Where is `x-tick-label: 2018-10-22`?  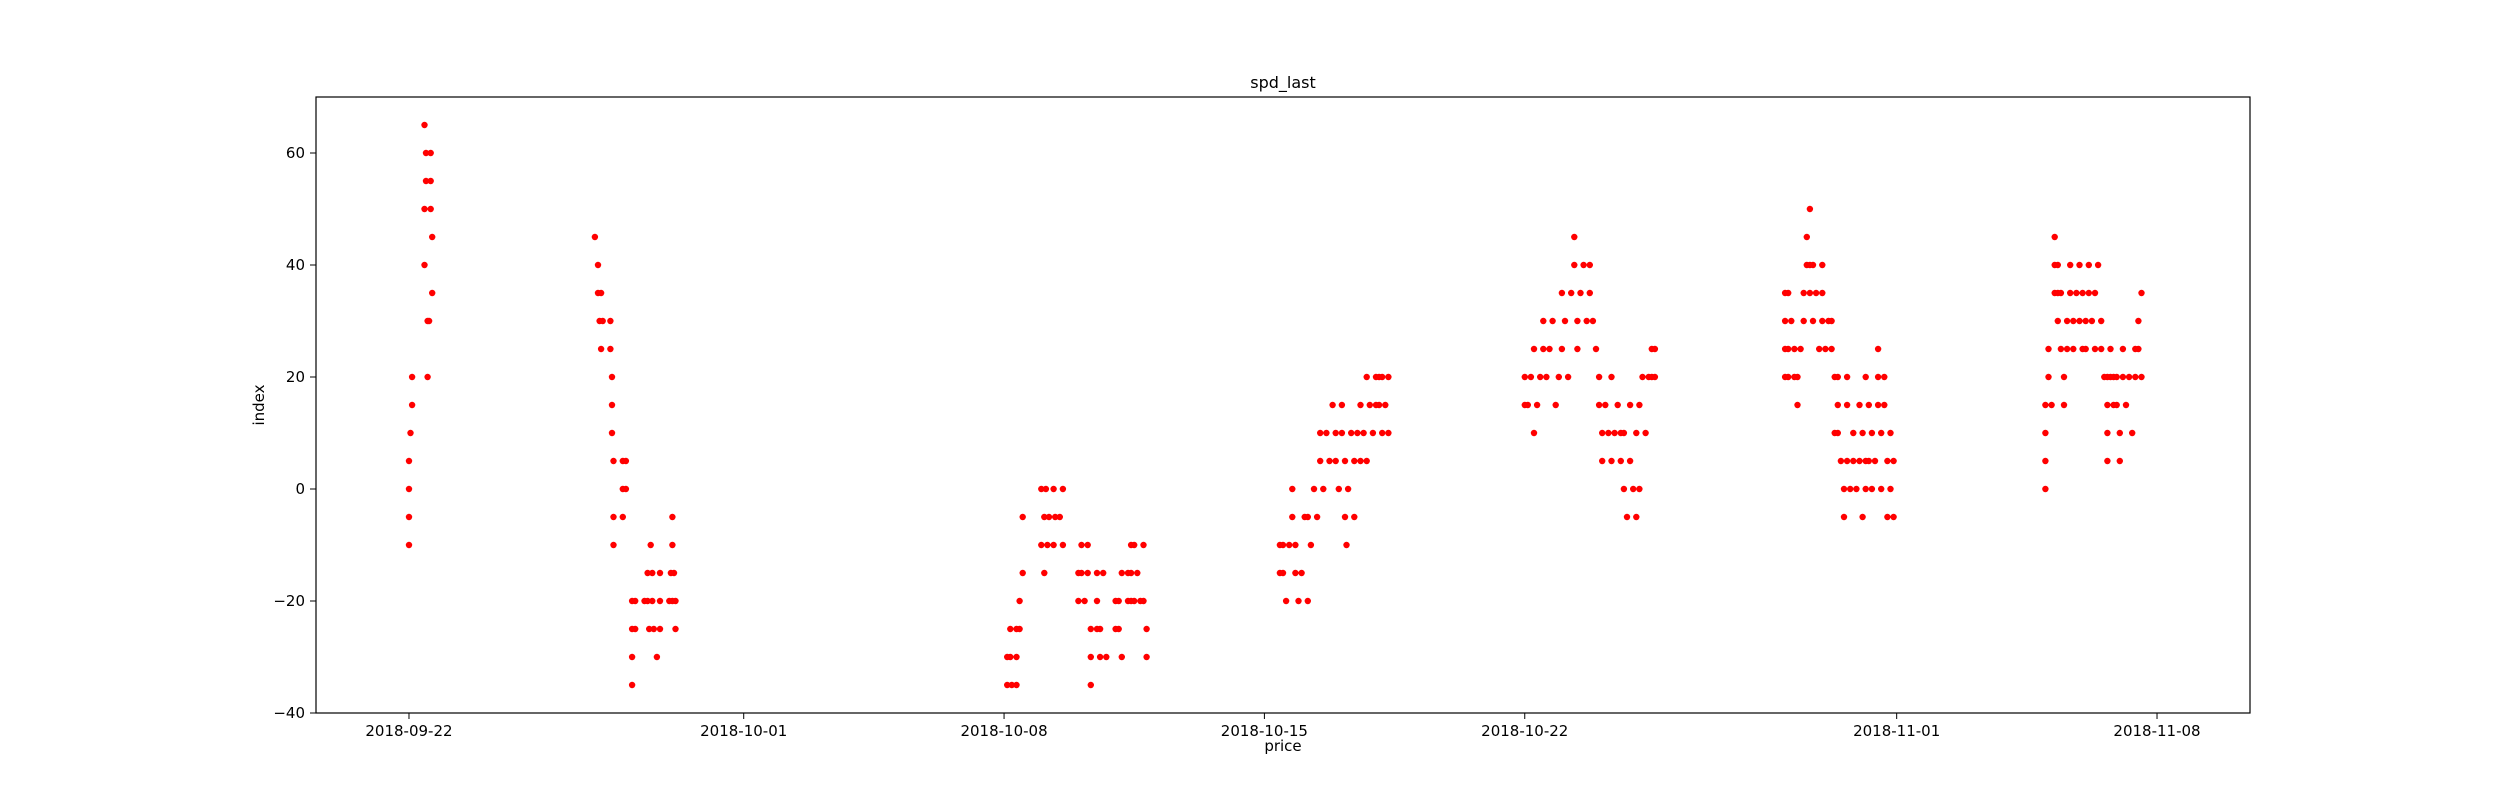
x-tick-label: 2018-10-22 is located at coordinates (1524, 731).